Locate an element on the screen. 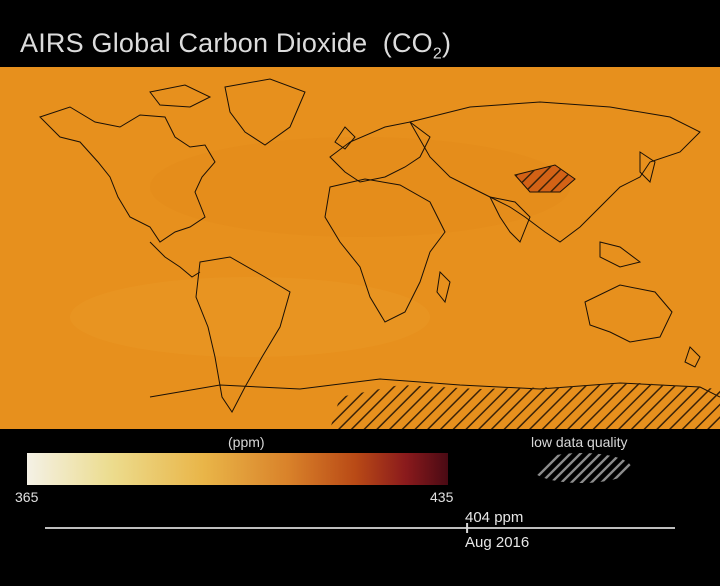 The height and width of the screenshot is (586, 720). map-title: AIRS Global Carbon Dioxide (CO2) is located at coordinates (236, 45).